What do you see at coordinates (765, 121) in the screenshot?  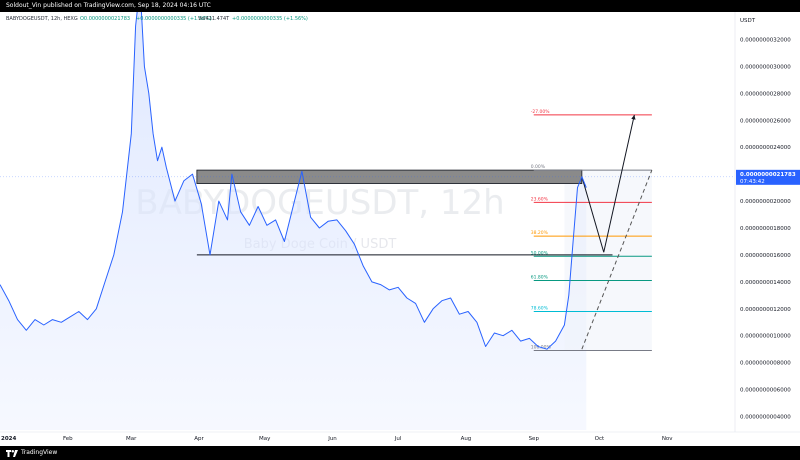 I see `y-tick-label: 0.0000000026000` at bounding box center [765, 121].